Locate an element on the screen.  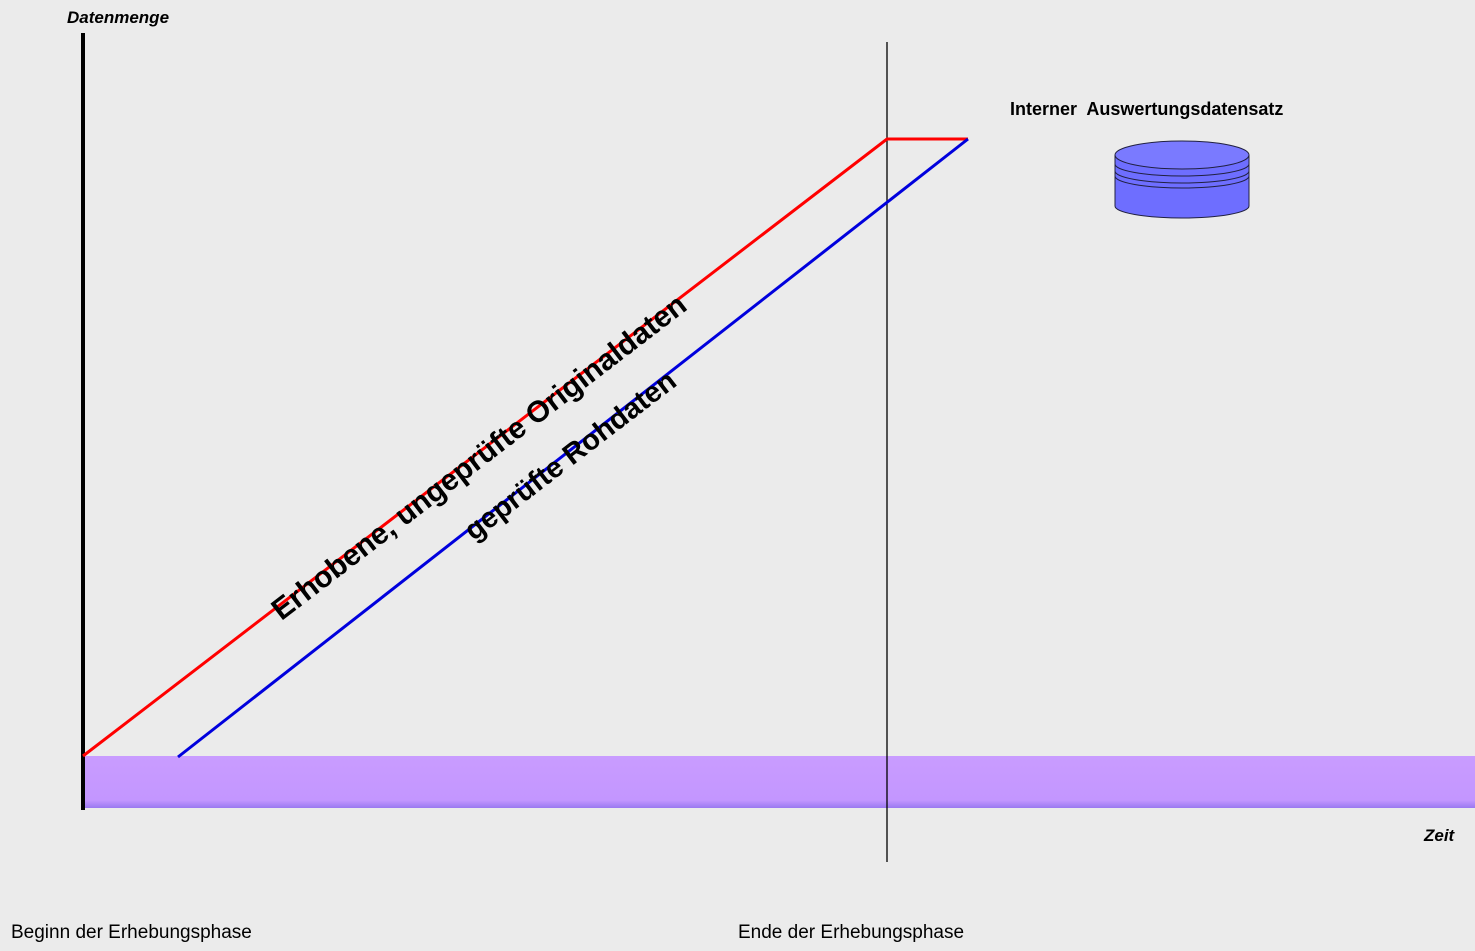
raw-data-label: Erhobene, ungeprüfte Originaldaten is located at coordinates (479, 457).